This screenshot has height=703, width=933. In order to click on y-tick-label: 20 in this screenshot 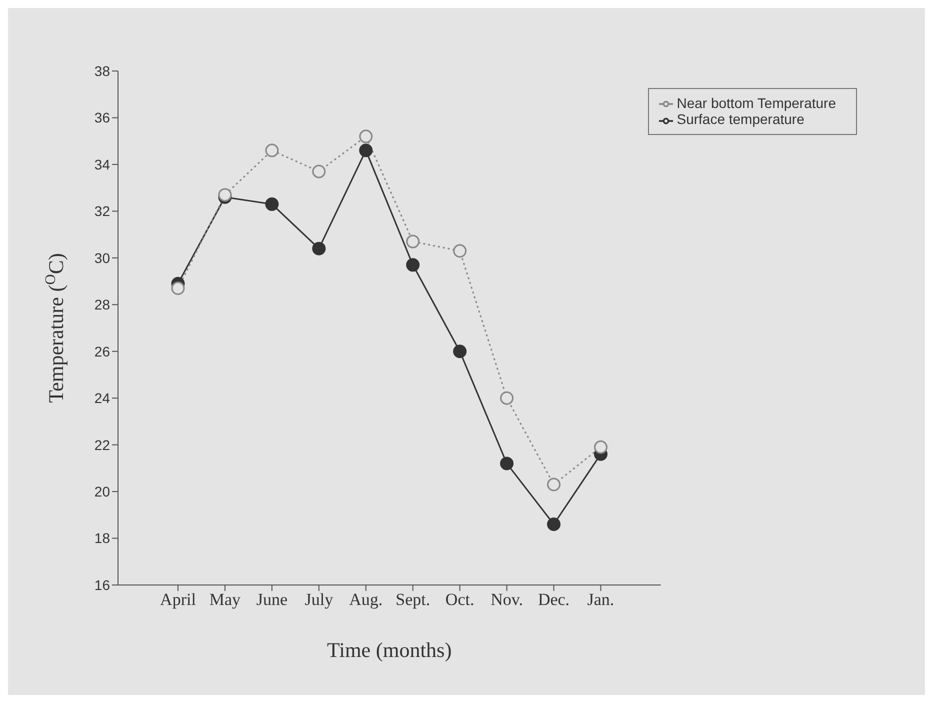, I will do `click(102, 492)`.